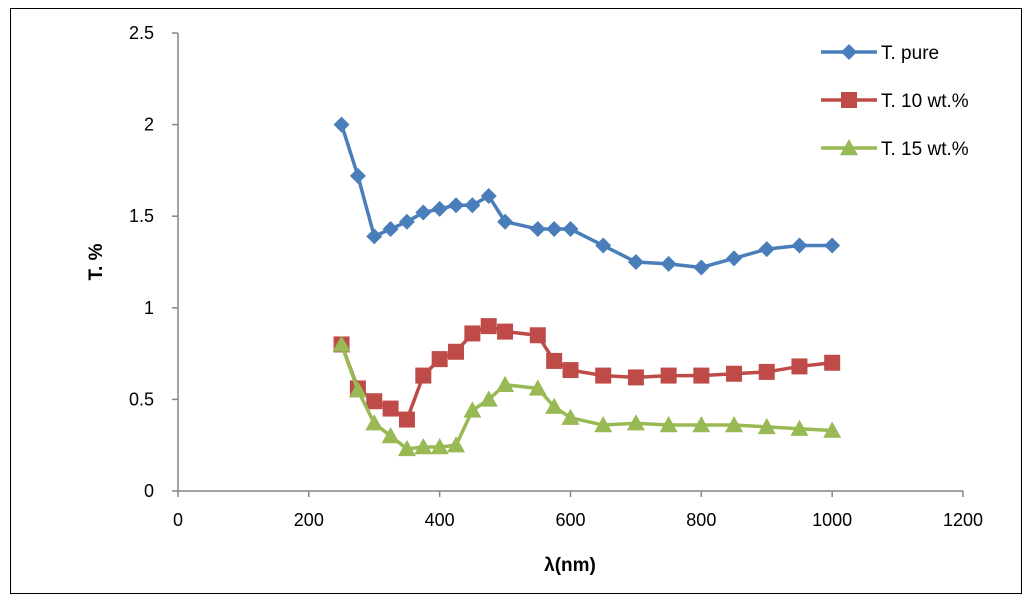 The image size is (1032, 601). Describe the element at coordinates (153, 262) in the screenshot. I see `y-ticks: 0 0.5 1 1.5 2 2.5` at that location.